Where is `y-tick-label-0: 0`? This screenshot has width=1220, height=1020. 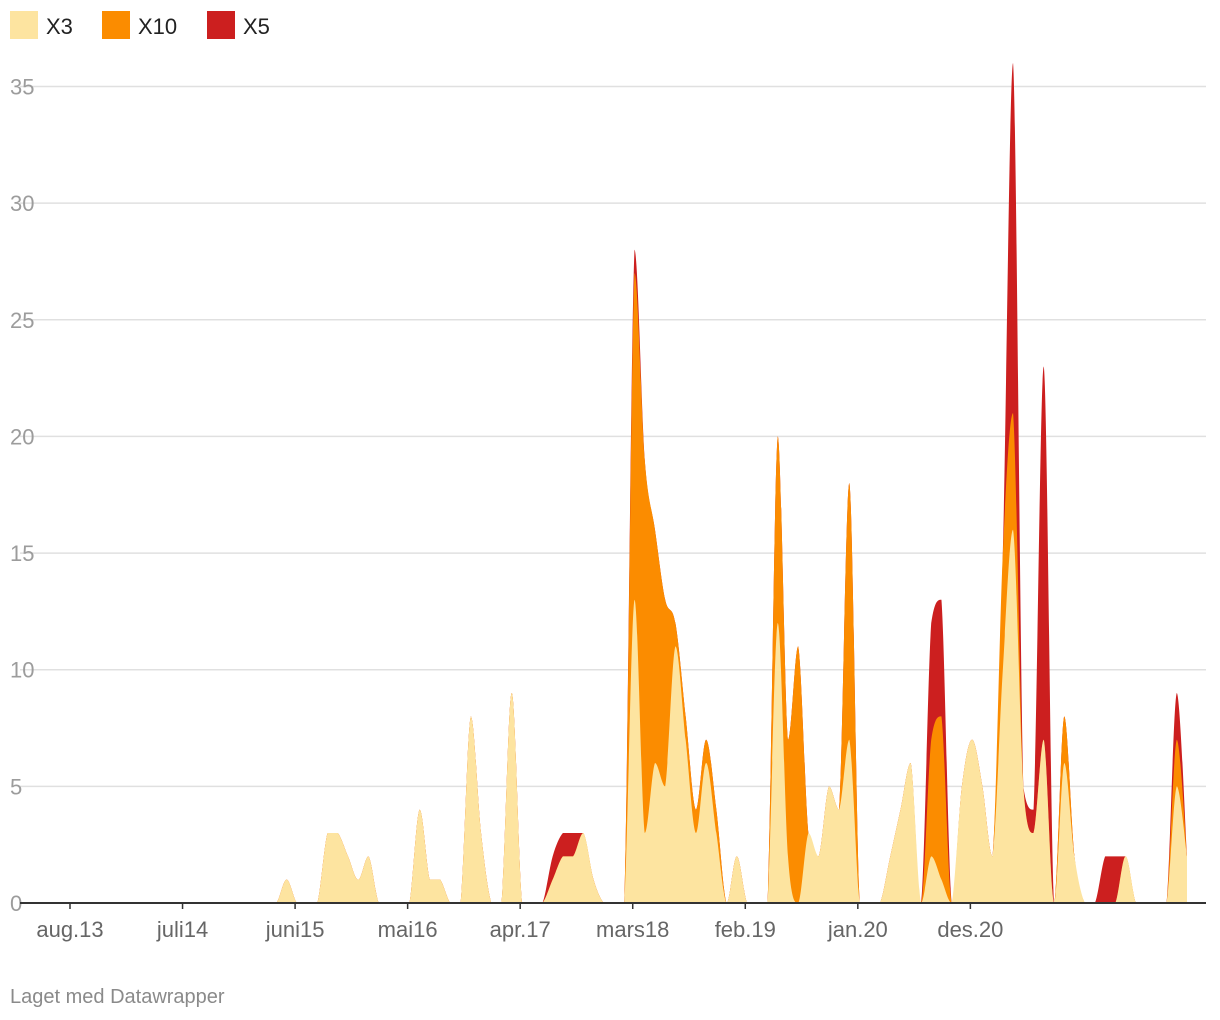
y-tick-label-0: 0 is located at coordinates (16, 903).